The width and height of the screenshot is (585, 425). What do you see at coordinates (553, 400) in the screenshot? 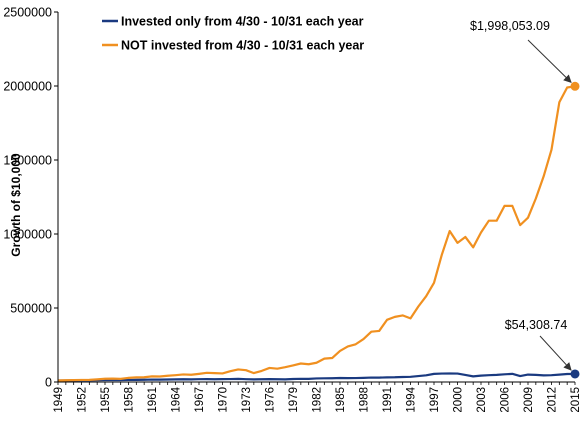
I see `x-tick-label: 2012` at bounding box center [553, 400].